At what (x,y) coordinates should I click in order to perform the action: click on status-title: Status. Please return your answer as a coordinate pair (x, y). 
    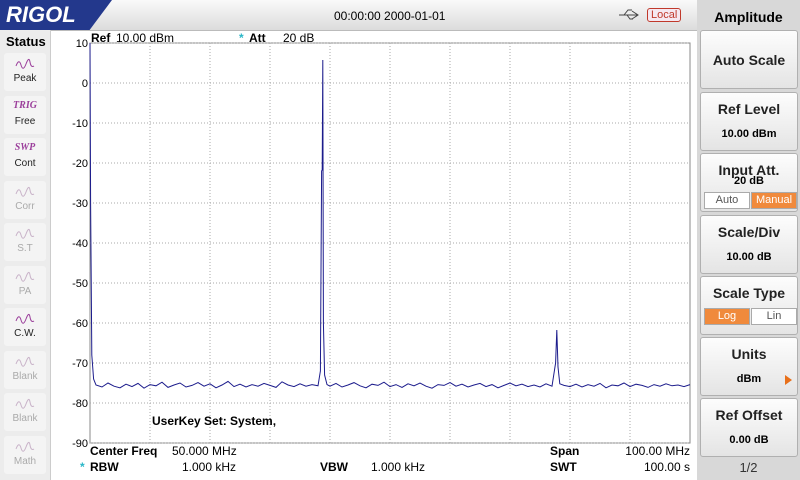
    Looking at the image, I should click on (26, 41).